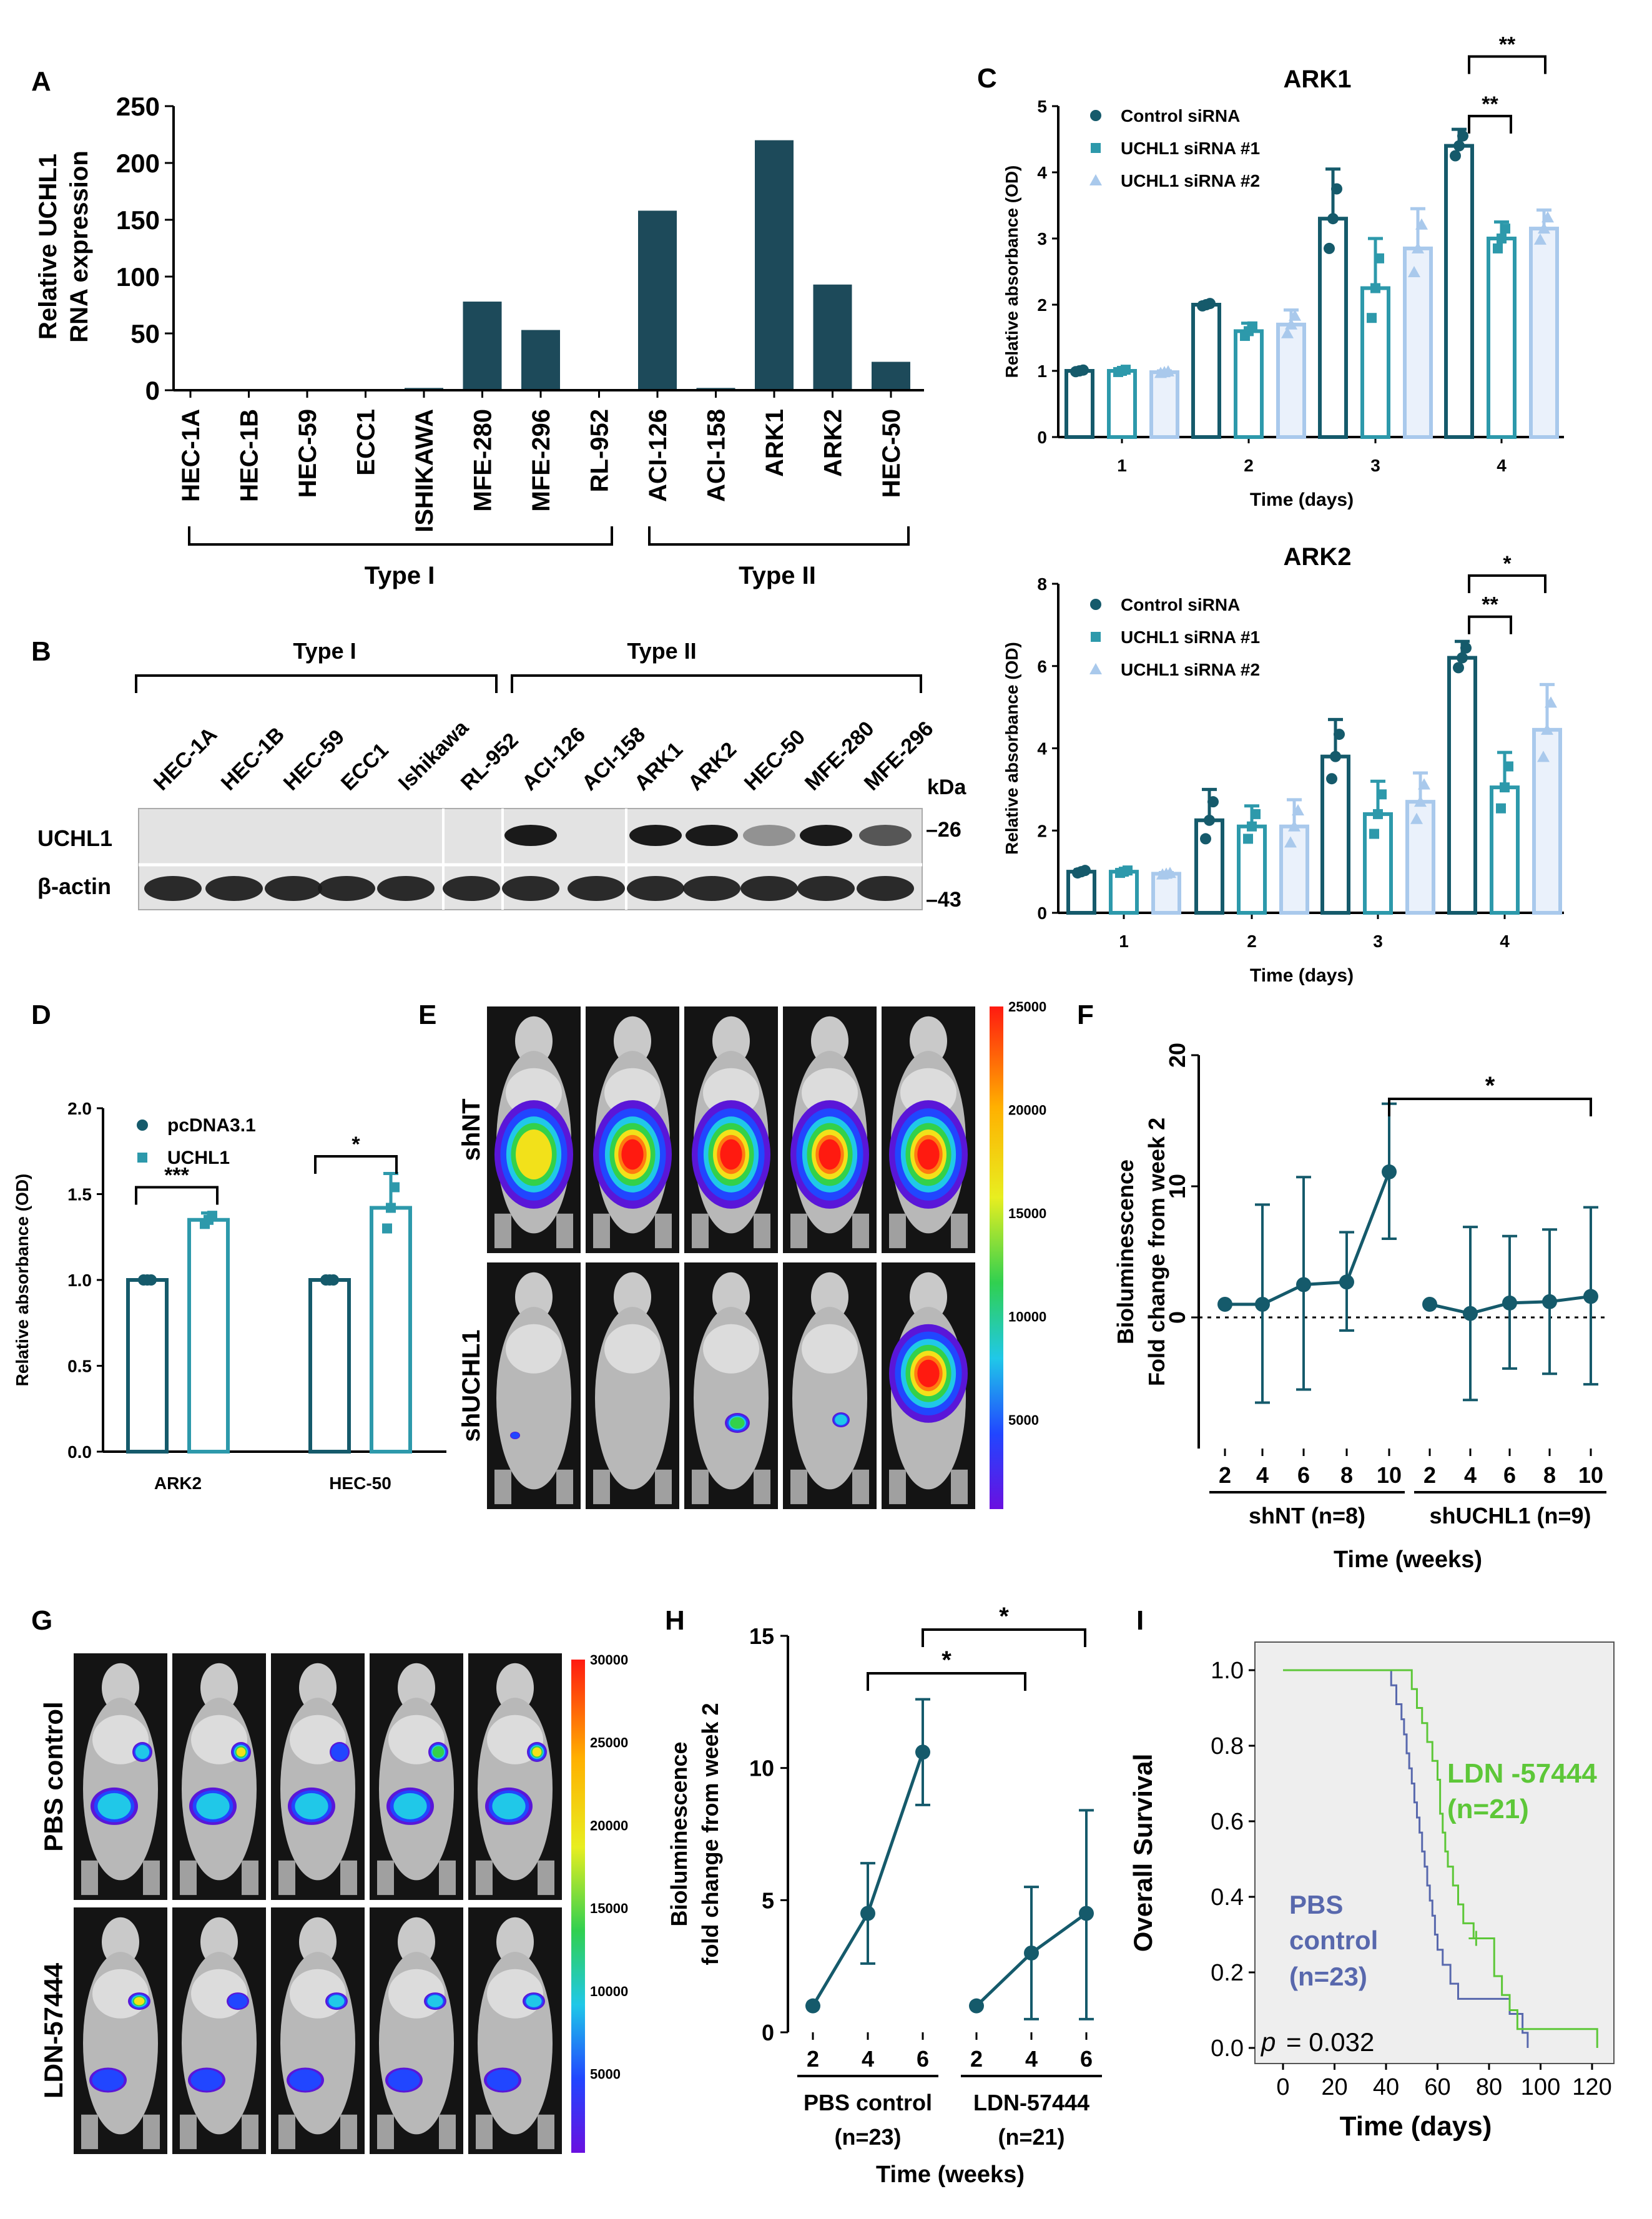 The image size is (1652, 2219). What do you see at coordinates (1042, 437) in the screenshot?
I see `c1-ytick-label: 0` at bounding box center [1042, 437].